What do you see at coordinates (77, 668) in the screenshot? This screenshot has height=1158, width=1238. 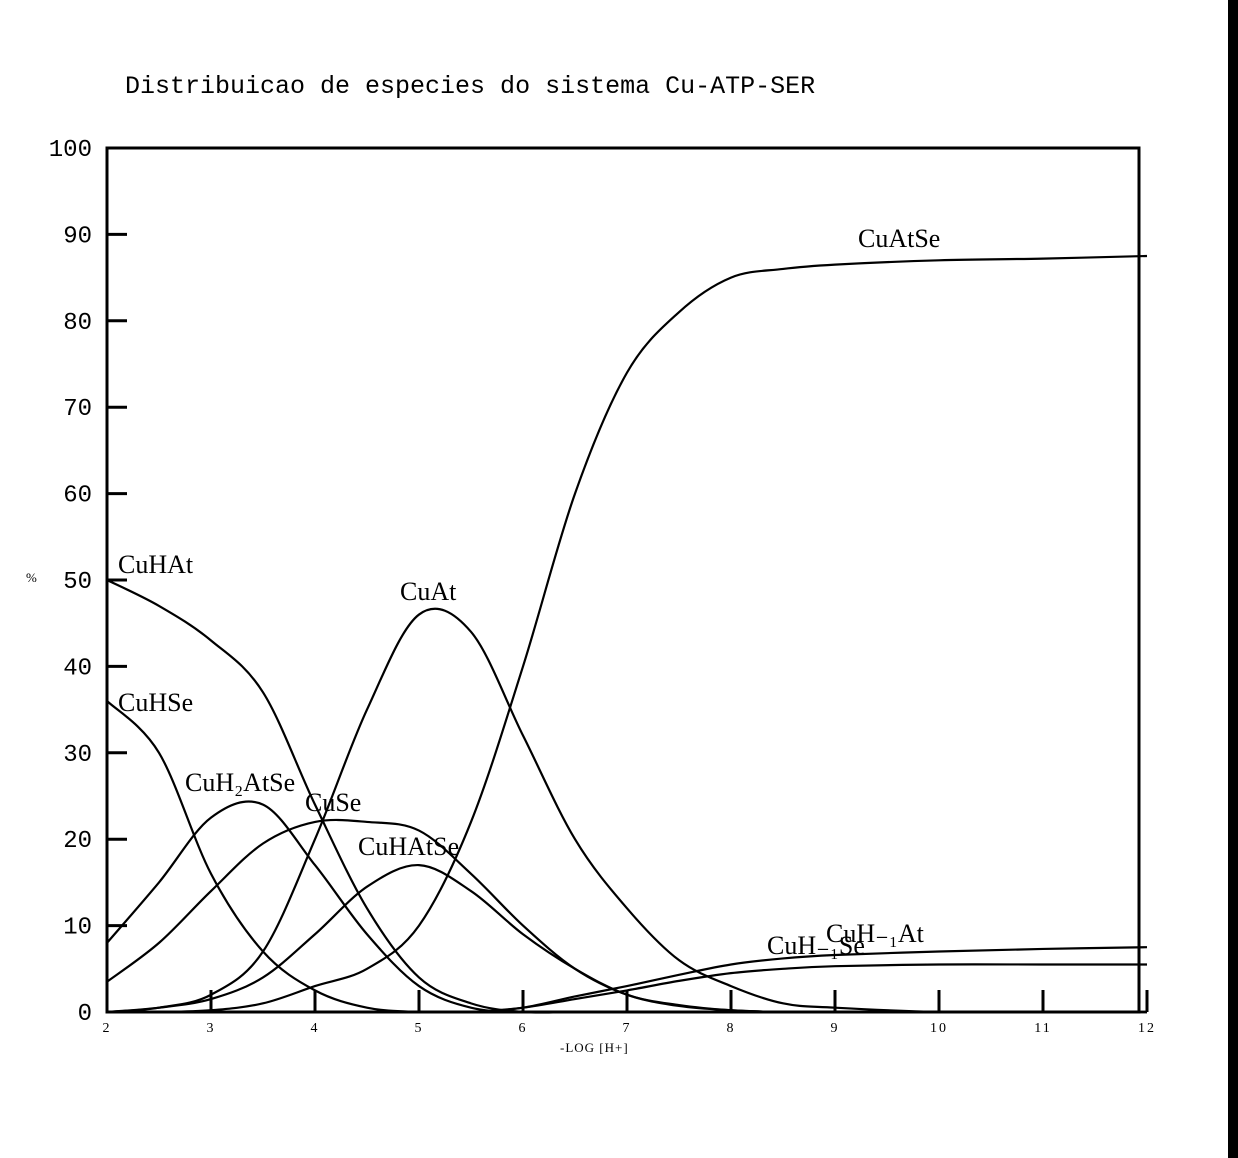 I see `y-tick-label: 40` at bounding box center [77, 668].